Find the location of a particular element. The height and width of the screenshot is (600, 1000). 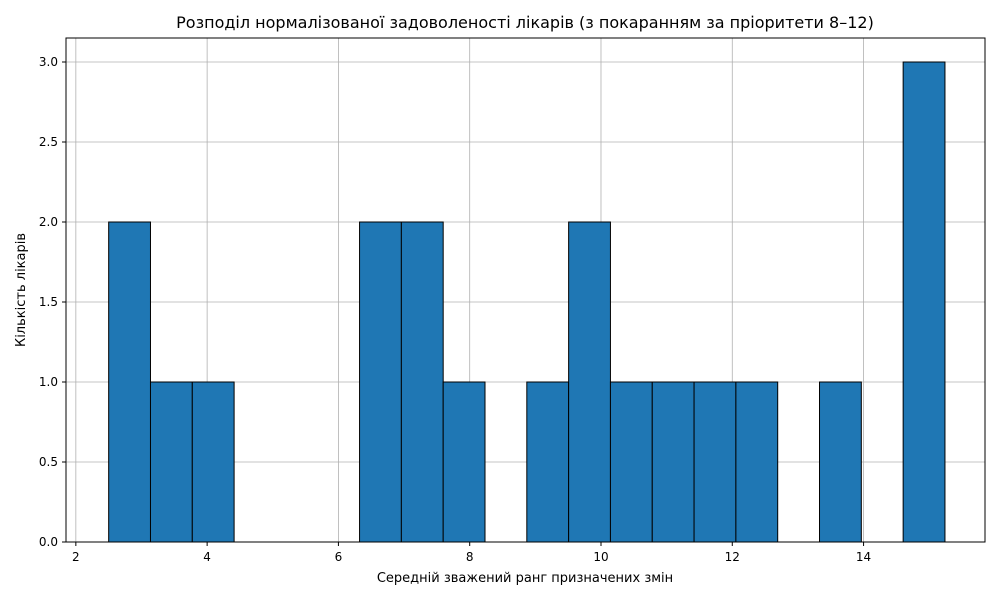

y-tick-label: 1.5 is located at coordinates (48, 302).